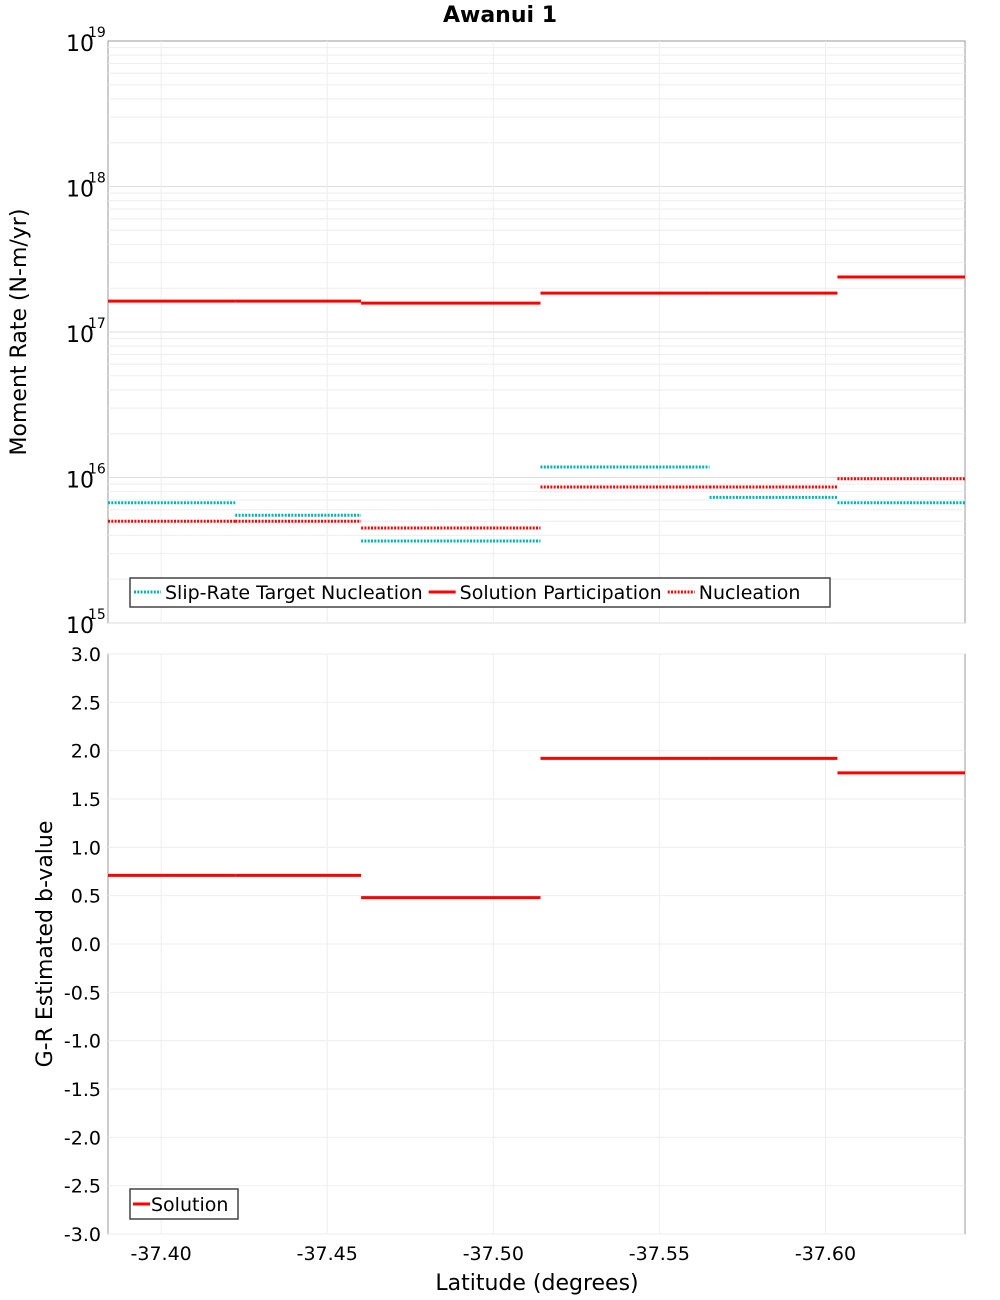 The height and width of the screenshot is (1300, 1000). I want to click on x-axis-label: Latitude (degrees), so click(536, 1283).